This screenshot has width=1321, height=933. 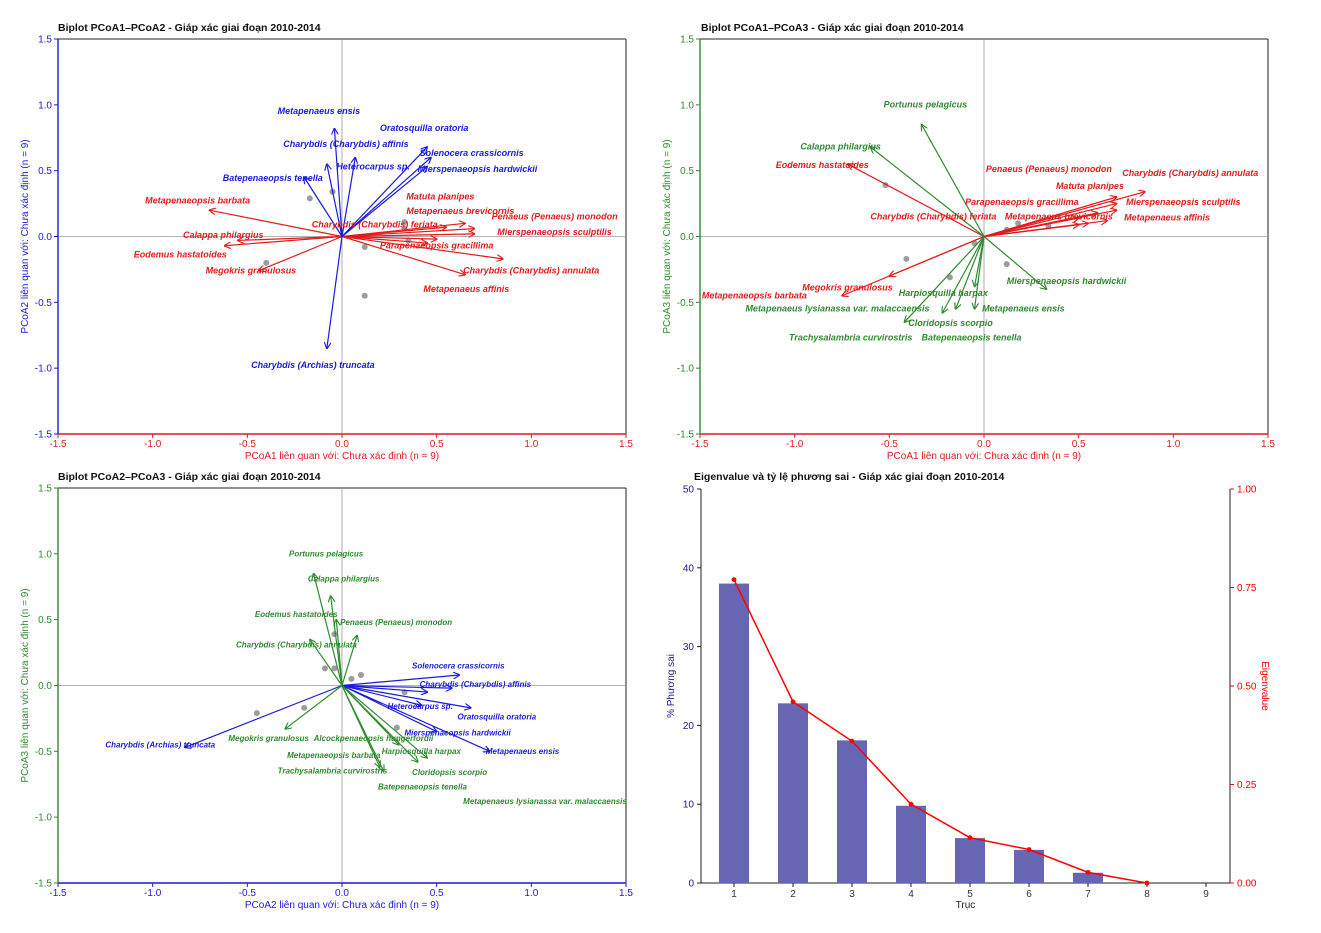 I want to click on x-tick-label: -1.0, so click(x=153, y=893).